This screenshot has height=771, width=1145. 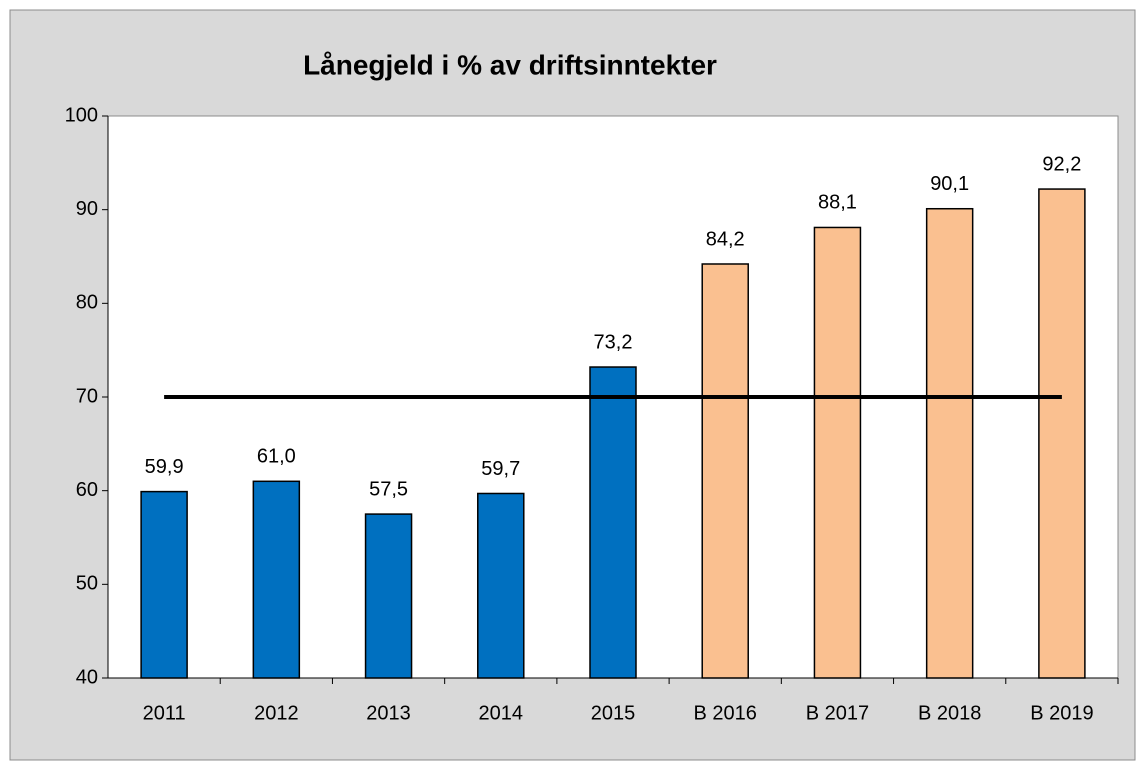 What do you see at coordinates (510, 64) in the screenshot?
I see `chart-title: Lånegjeld i % av driftsinntekter` at bounding box center [510, 64].